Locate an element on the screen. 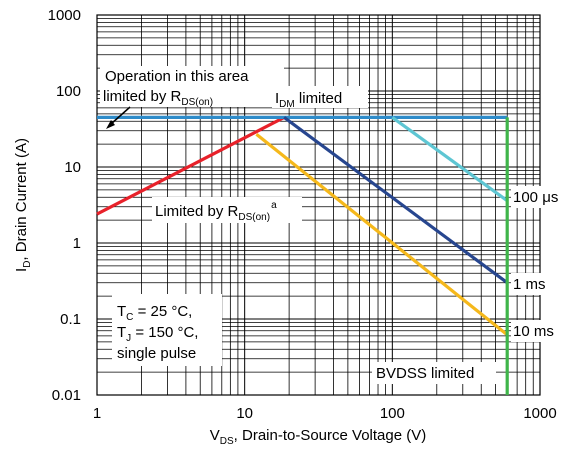 The height and width of the screenshot is (449, 566). operation-label-bg is located at coordinates (192, 86).